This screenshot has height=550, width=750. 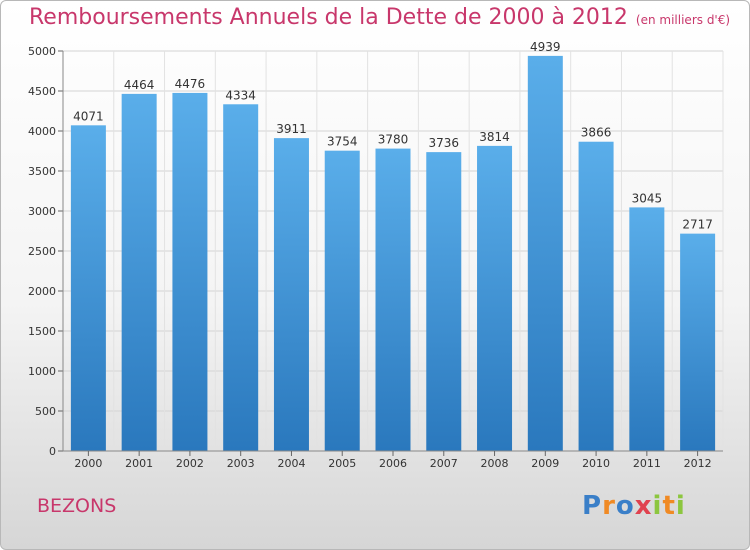 I want to click on y-tick-label: 1000, so click(x=42, y=371).